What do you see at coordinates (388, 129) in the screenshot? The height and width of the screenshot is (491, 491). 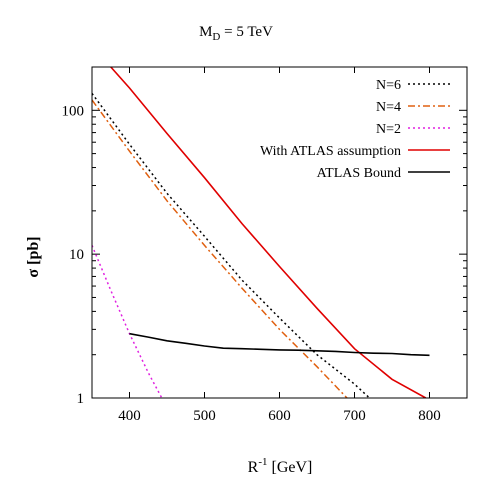 I see `legend-label-n-2: N=2` at bounding box center [388, 129].